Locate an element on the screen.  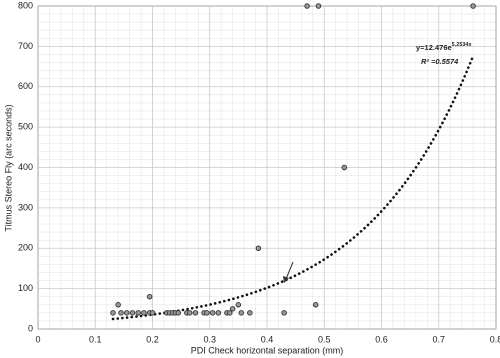
y-tick-label: 600 is located at coordinates (25, 86).